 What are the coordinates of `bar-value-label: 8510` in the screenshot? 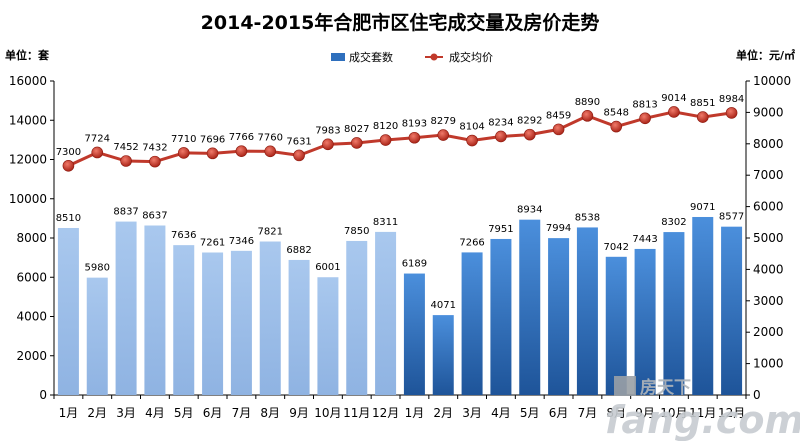 It's located at (68, 218).